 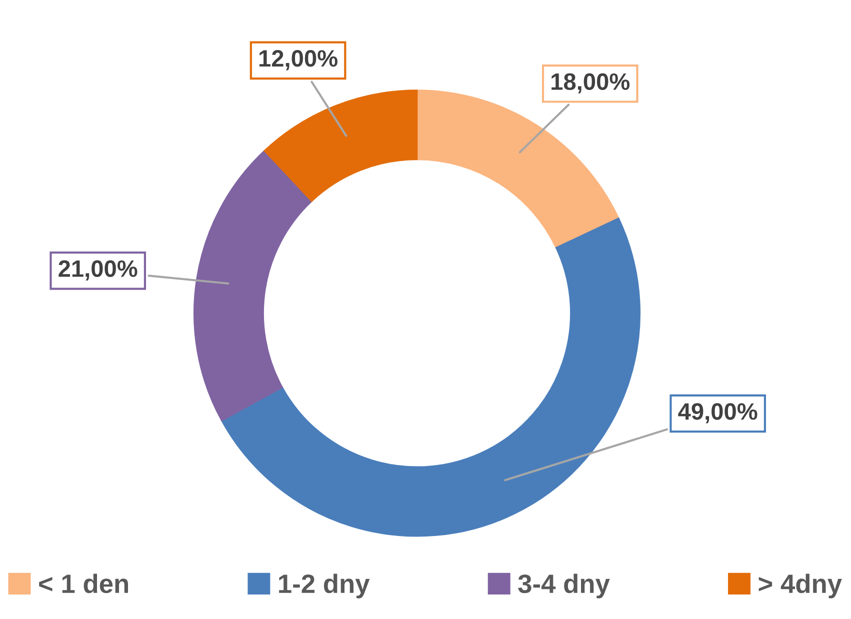 What do you see at coordinates (83, 584) in the screenshot?
I see `legend-label: < 1 den` at bounding box center [83, 584].